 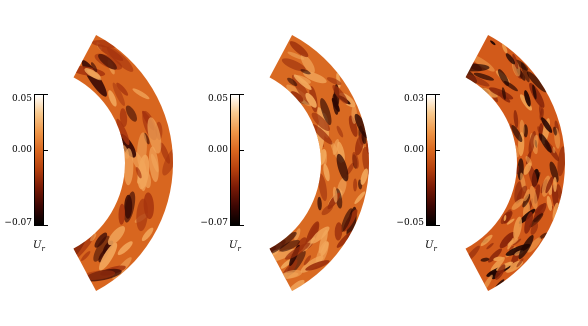 What do you see at coordinates (235, 246) in the screenshot?
I see `colorbar-quantity-label: Ur` at bounding box center [235, 246].